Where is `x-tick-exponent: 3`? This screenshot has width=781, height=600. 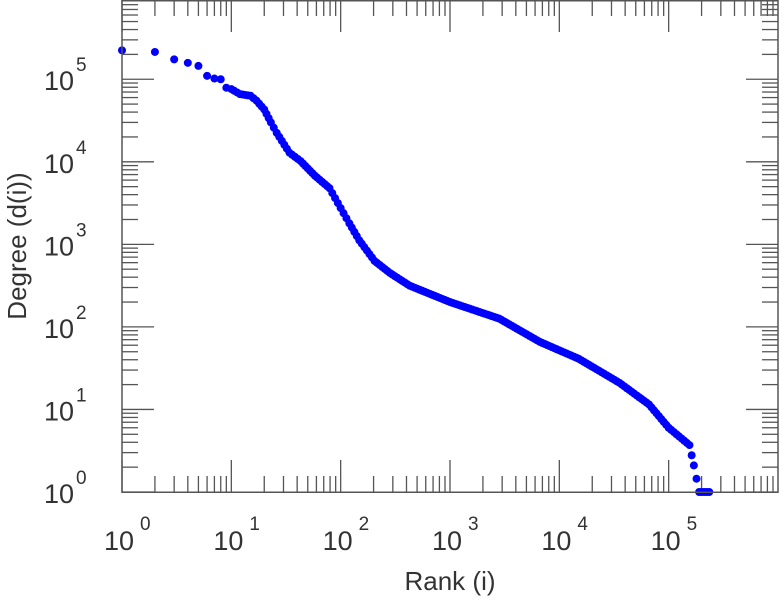 x-tick-exponent: 3 is located at coordinates (473, 524).